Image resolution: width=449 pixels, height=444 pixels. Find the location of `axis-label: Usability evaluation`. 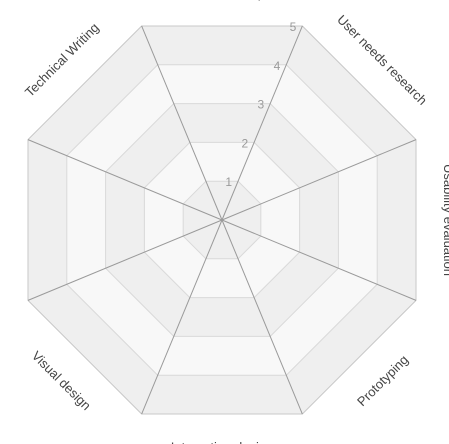

axis-label: Usability evaluation is located at coordinates (445, 220).